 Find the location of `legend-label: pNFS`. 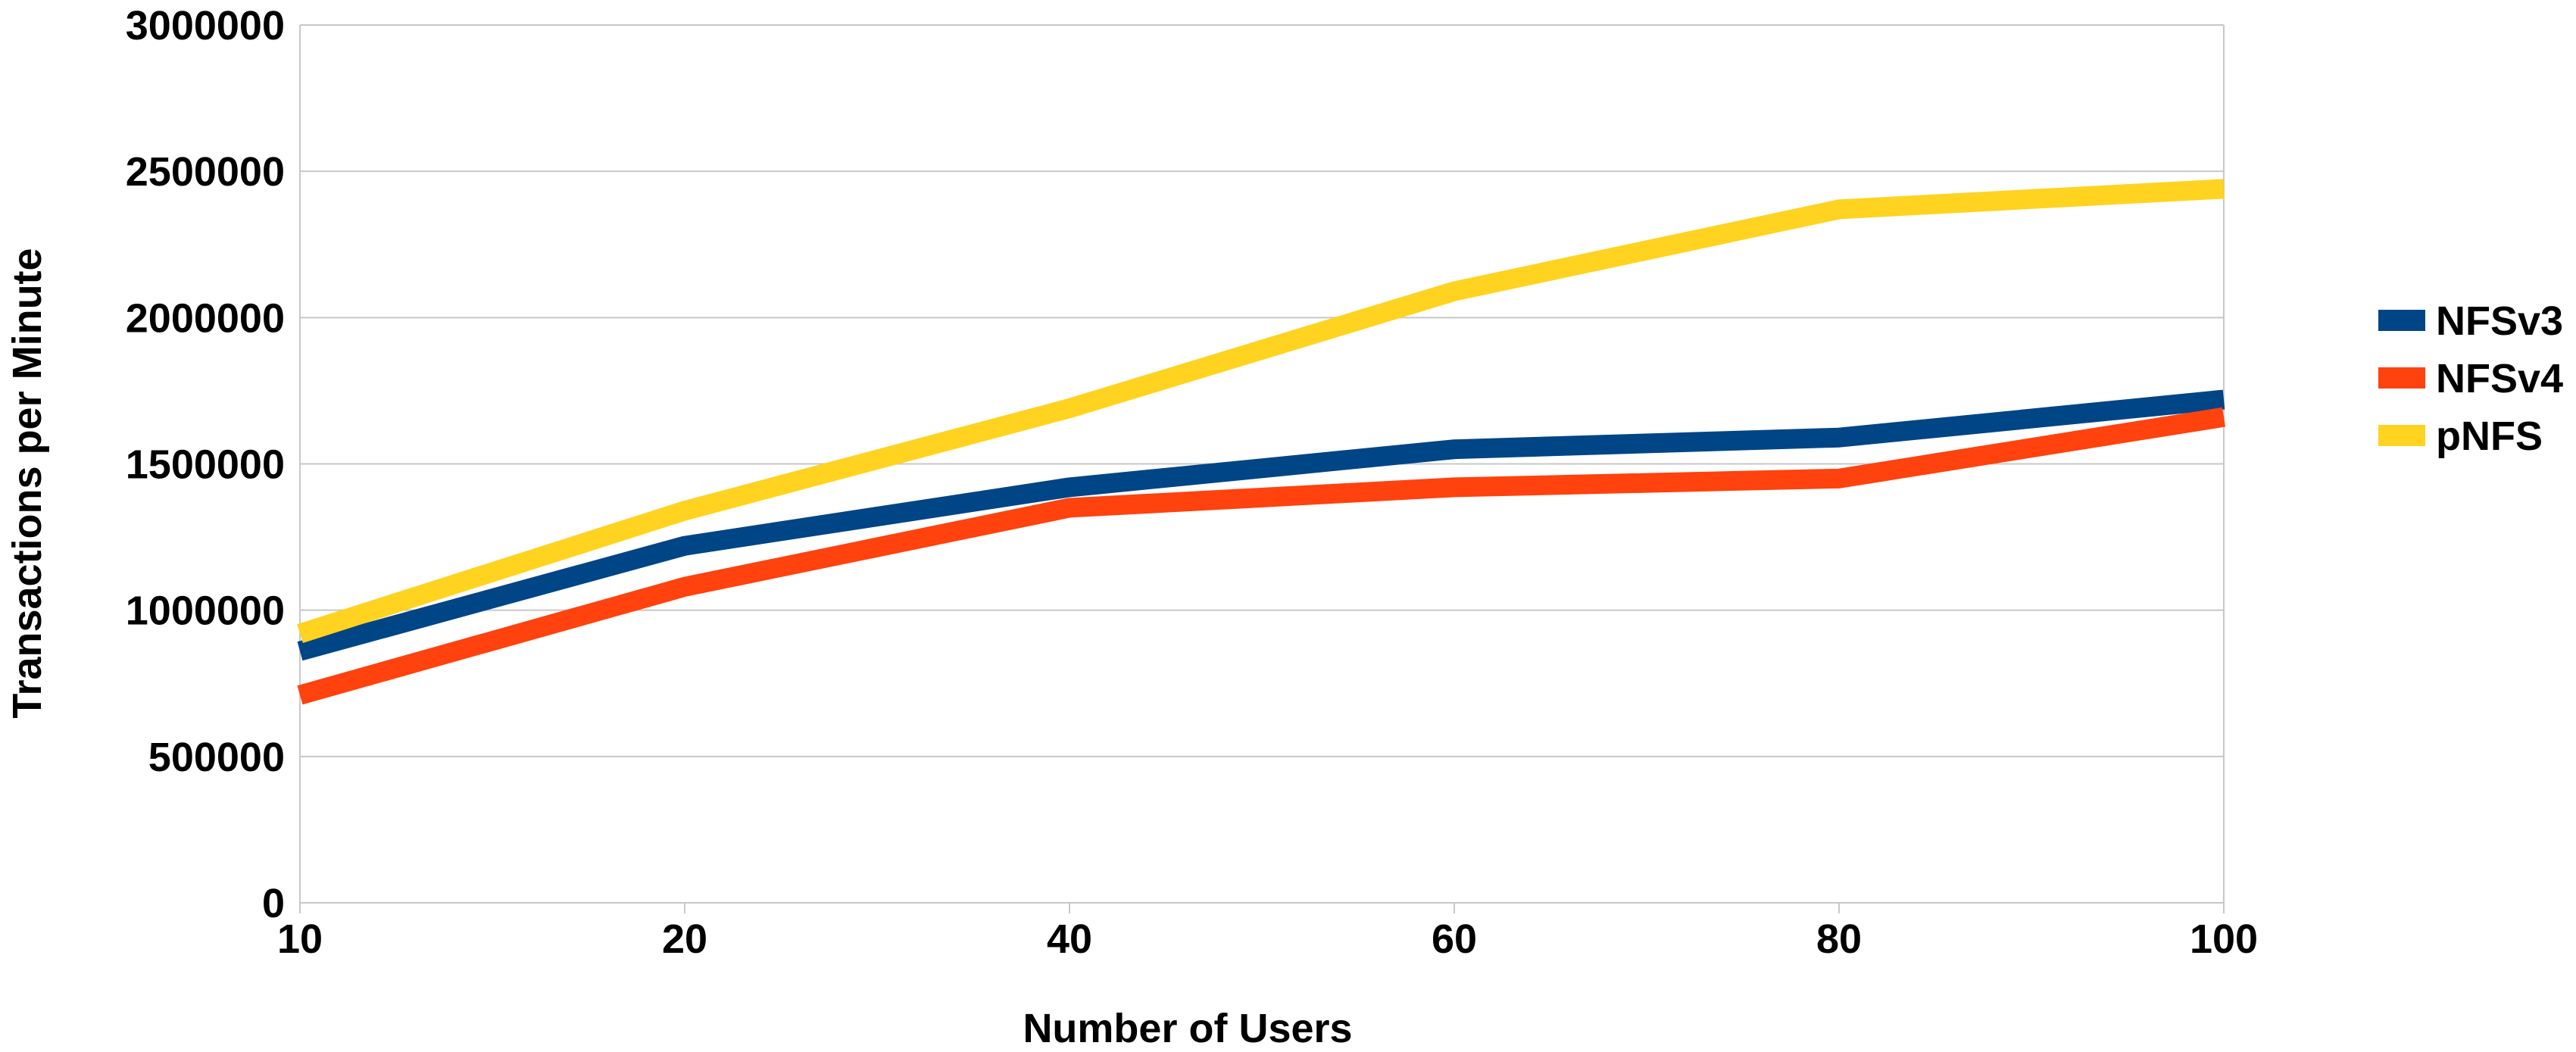

legend-label: pNFS is located at coordinates (2490, 437).